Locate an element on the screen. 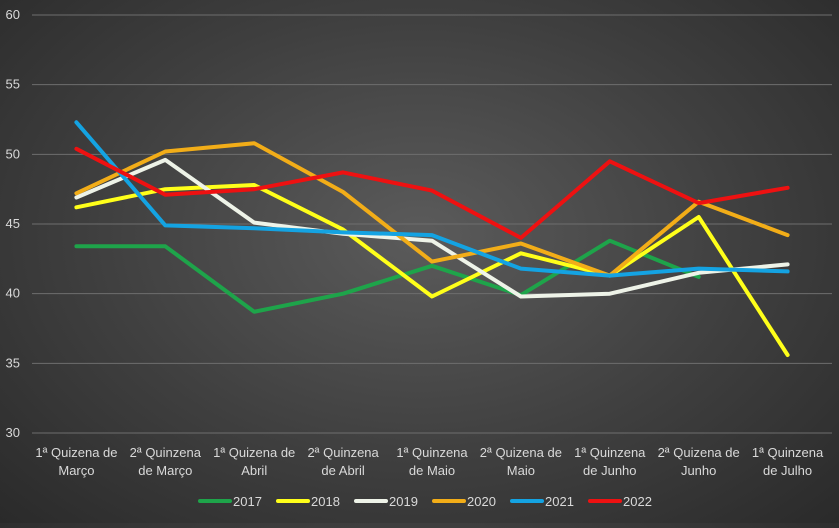 The height and width of the screenshot is (528, 839). y-tick-label: 40 is located at coordinates (13, 293).